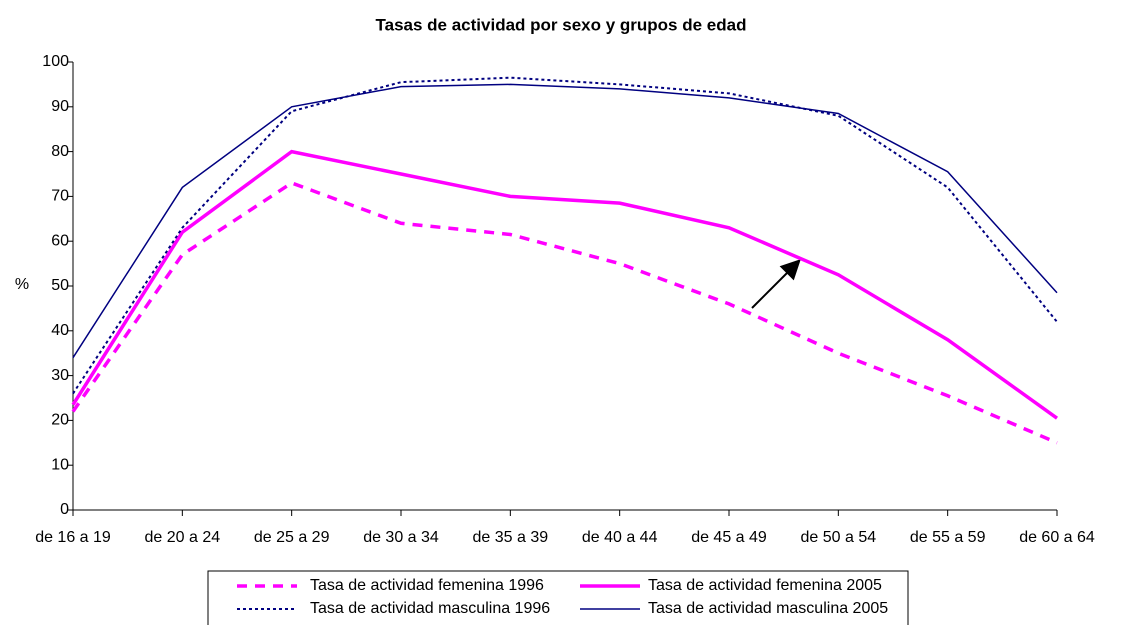 This screenshot has width=1122, height=630. What do you see at coordinates (60, 240) in the screenshot?
I see `y-tick-label: 60` at bounding box center [60, 240].